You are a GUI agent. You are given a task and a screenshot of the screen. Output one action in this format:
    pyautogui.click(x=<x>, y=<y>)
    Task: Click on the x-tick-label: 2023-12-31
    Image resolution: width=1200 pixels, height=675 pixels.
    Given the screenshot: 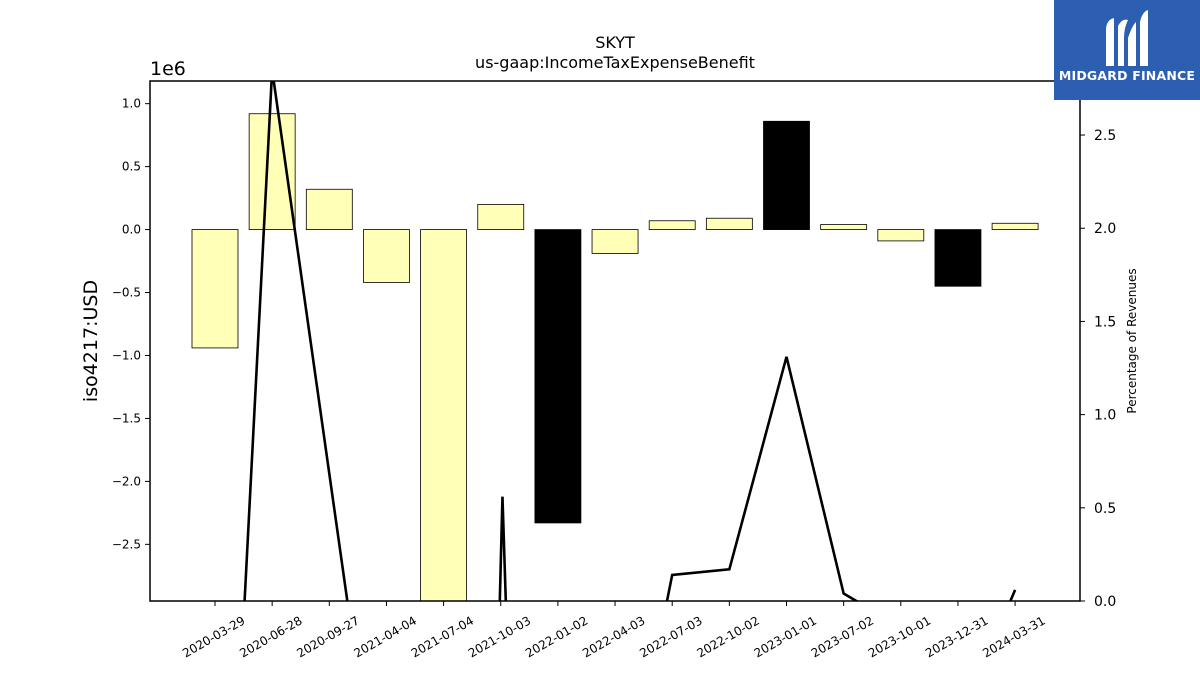 What is the action you would take?
    pyautogui.click(x=956, y=636)
    